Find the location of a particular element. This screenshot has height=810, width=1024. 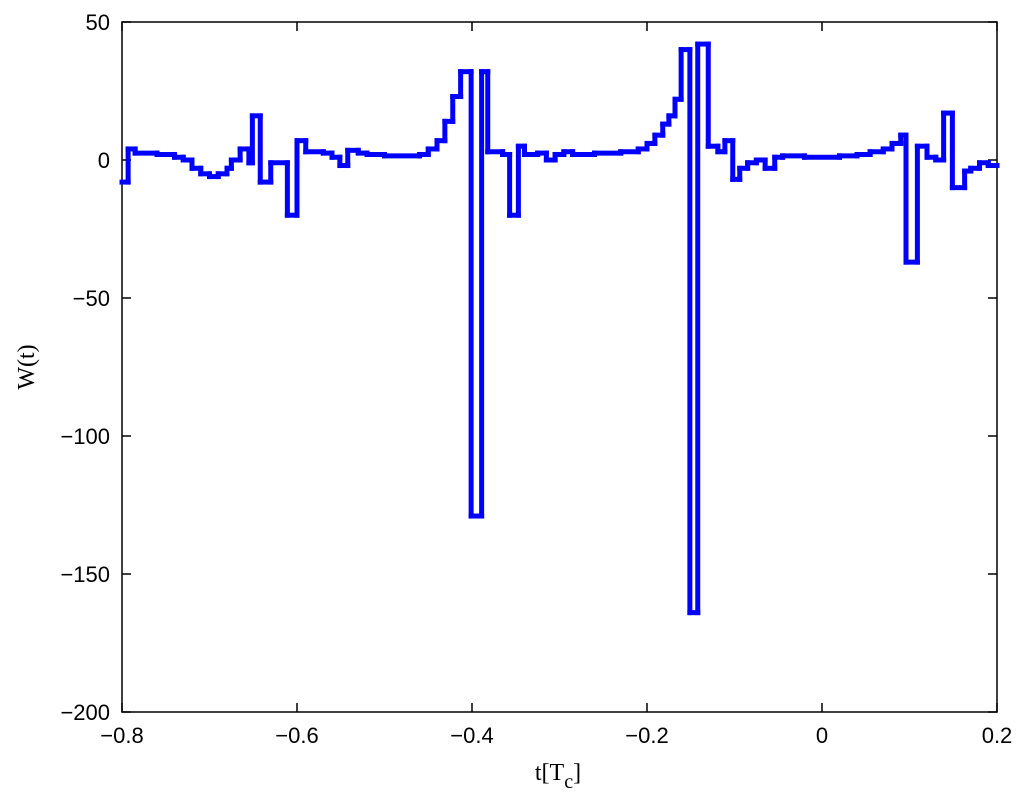

x-tick-label: −0.2 is located at coordinates (646, 735).